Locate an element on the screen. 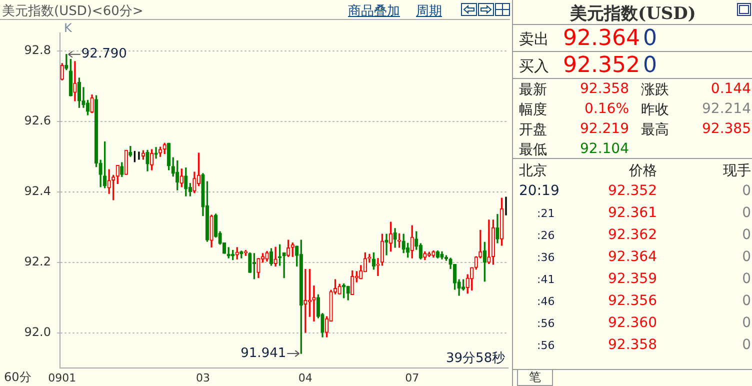  annotation: 91.941 is located at coordinates (263, 353).